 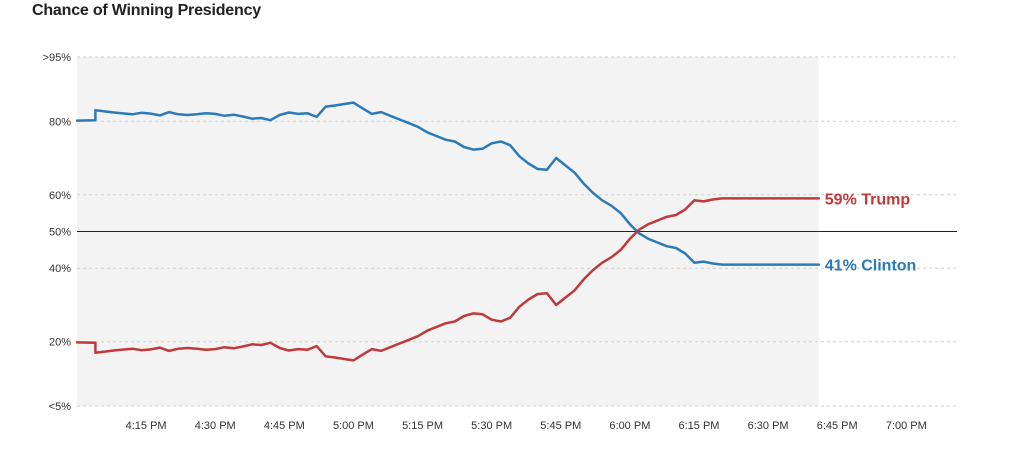 I want to click on x-tick-label: 7:00 PM, so click(x=906, y=426).